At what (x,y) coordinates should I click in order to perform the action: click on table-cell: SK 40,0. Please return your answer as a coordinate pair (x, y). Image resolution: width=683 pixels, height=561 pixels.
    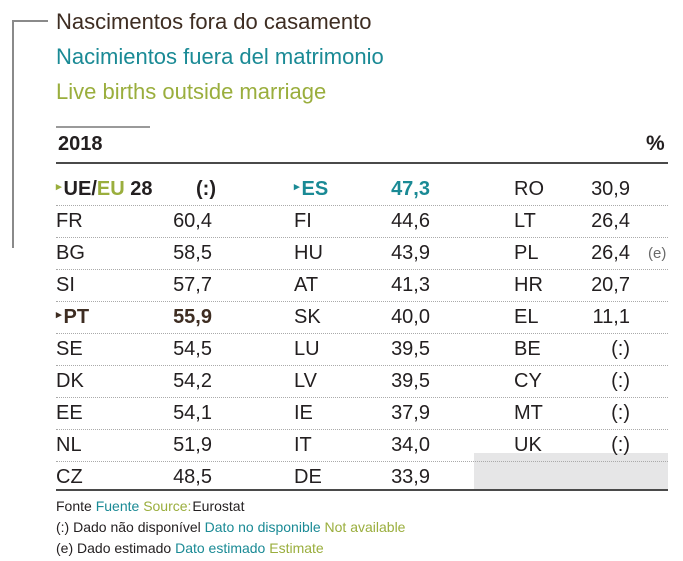
    Looking at the image, I should click on (362, 317).